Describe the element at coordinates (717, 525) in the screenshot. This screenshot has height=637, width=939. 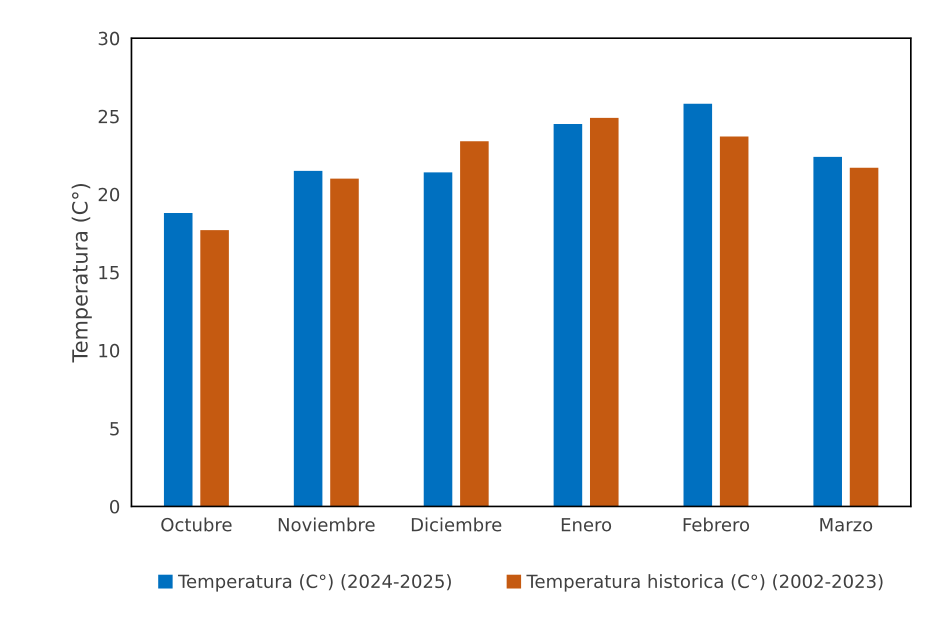
I see `x-tick-label: Febrero` at that location.